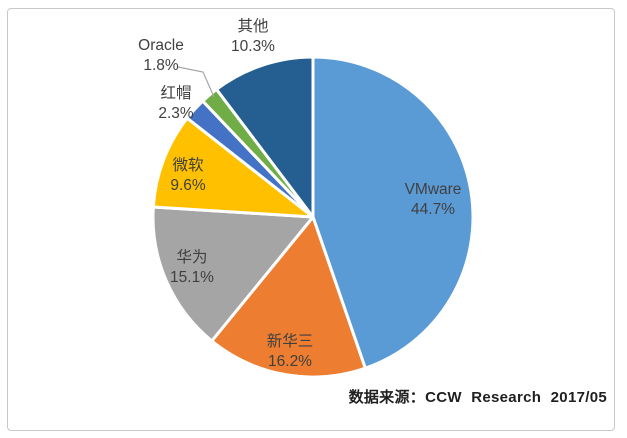 Image resolution: width=627 pixels, height=438 pixels. Describe the element at coordinates (161, 45) in the screenshot. I see `pie-label-name-Oracle: Oracle` at that location.